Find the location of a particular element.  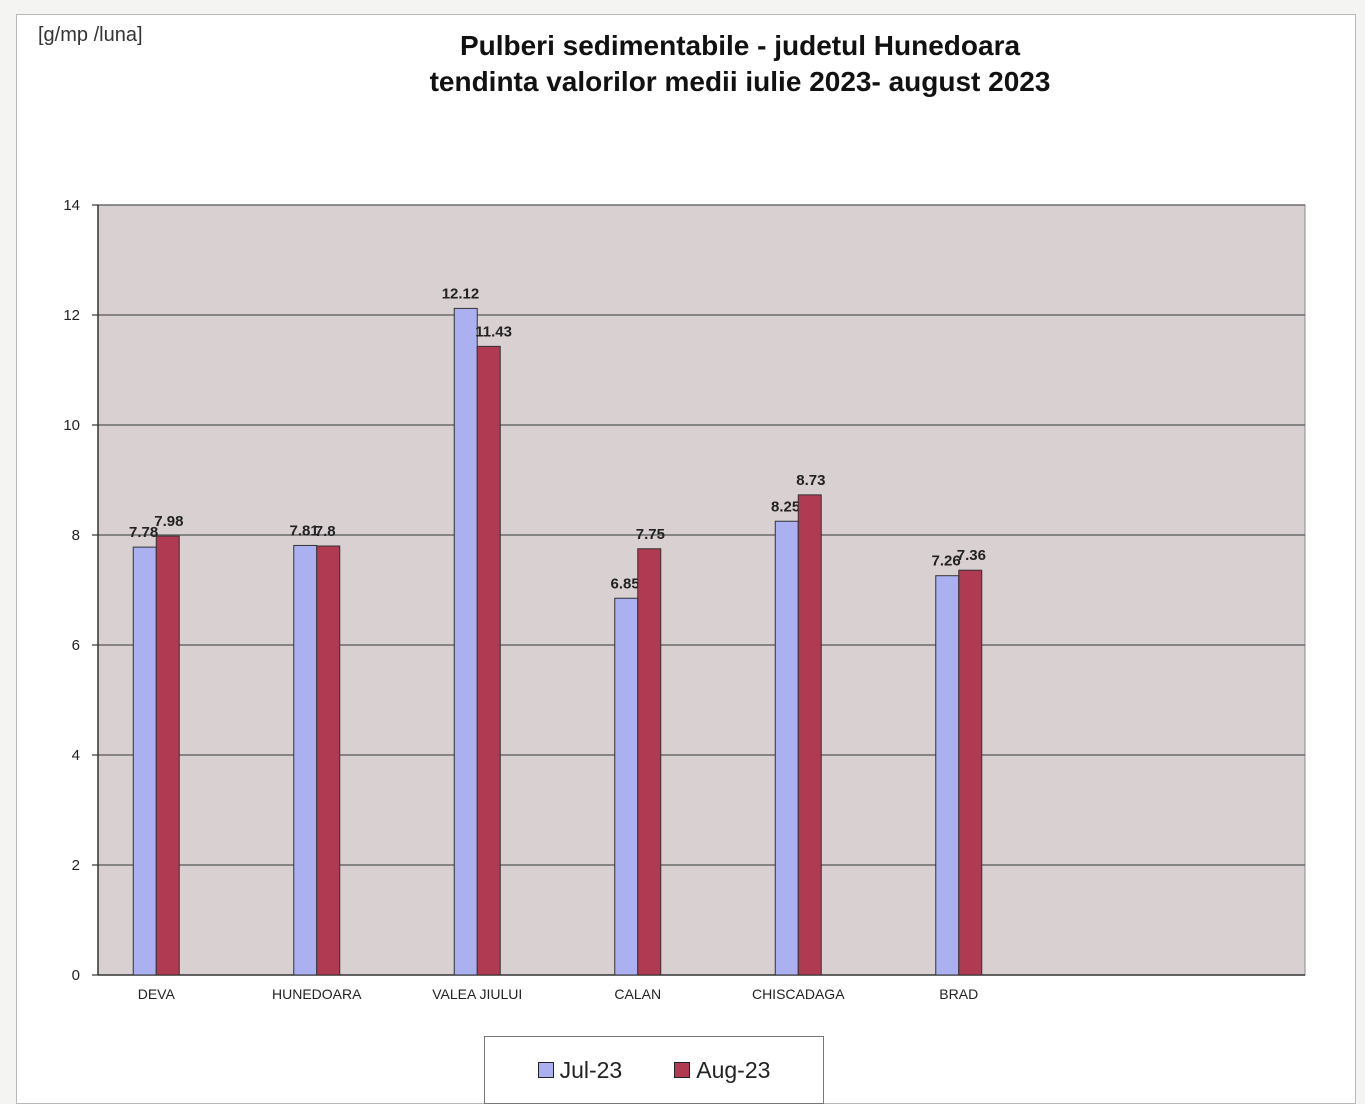

bar-jul-23-valea-jiului is located at coordinates (465, 641).